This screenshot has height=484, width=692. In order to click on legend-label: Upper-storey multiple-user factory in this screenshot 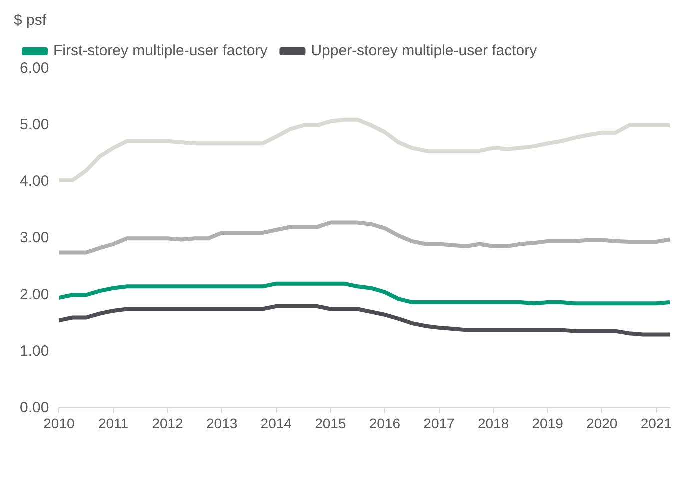, I will do `click(424, 51)`.